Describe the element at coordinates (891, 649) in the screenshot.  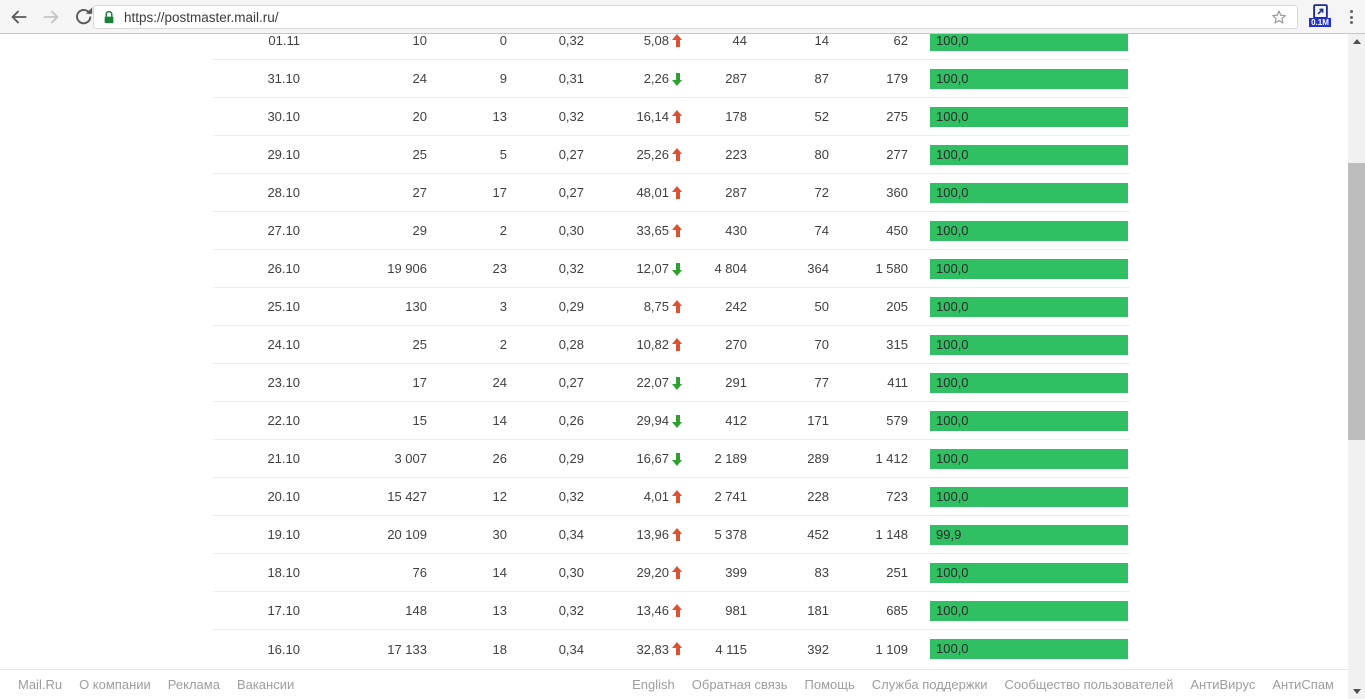
I see `cell-value: 1 109` at that location.